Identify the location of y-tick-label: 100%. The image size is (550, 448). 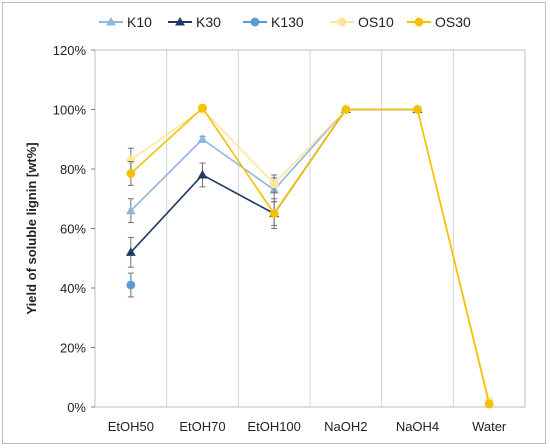
(70, 110).